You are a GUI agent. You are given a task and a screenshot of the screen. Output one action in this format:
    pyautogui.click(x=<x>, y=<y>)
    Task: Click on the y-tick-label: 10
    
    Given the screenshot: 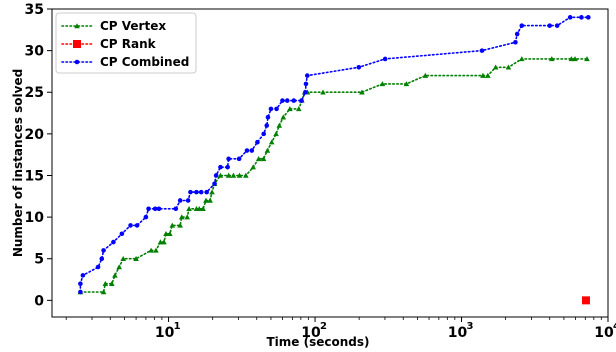 What is the action you would take?
    pyautogui.click(x=35, y=218)
    